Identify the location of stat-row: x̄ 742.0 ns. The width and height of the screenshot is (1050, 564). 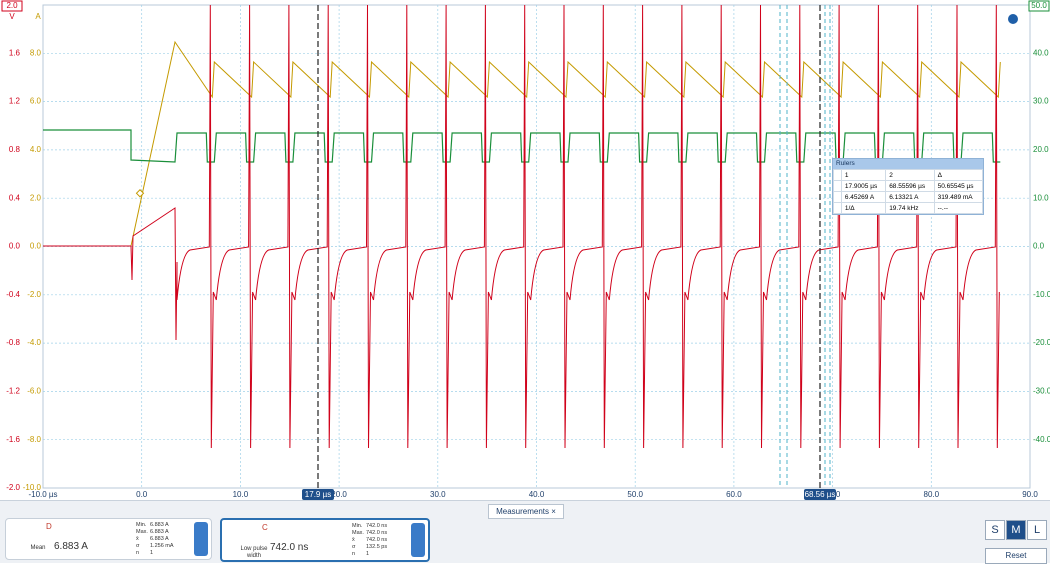
(369, 540).